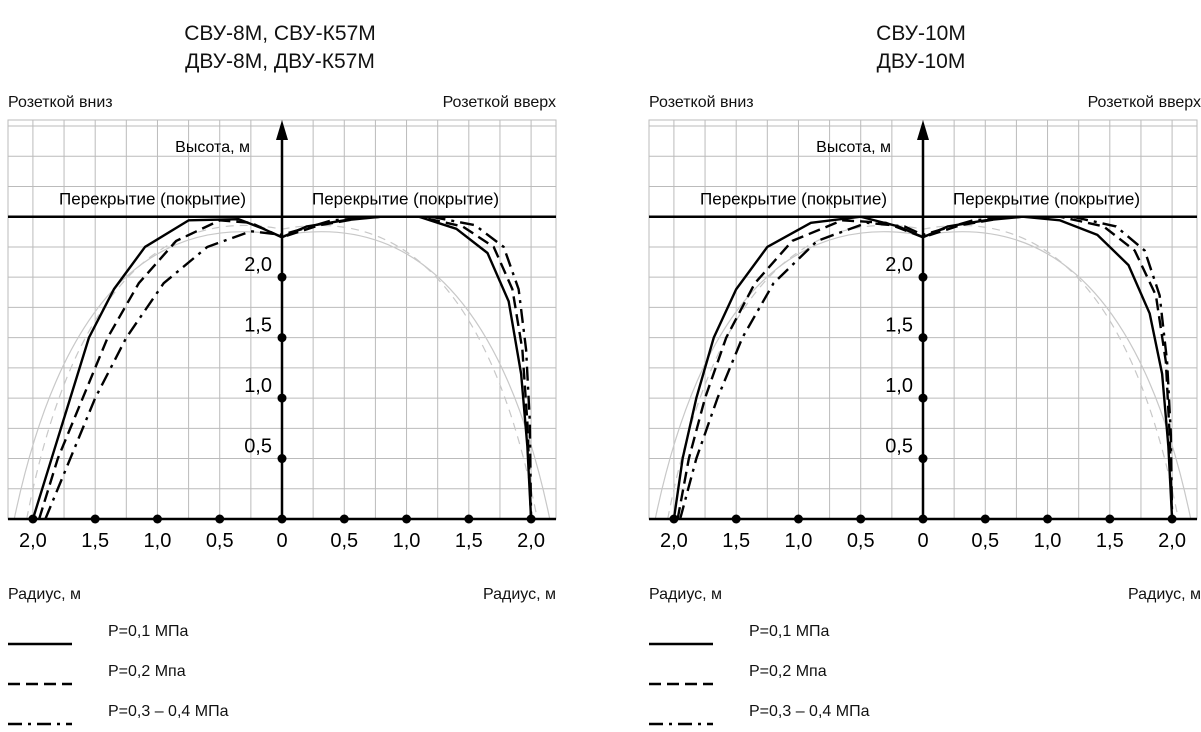 The height and width of the screenshot is (732, 1201). Describe the element at coordinates (280, 33) in the screenshot. I see `chart-title-line-1: СВУ-8М, СВУ-К57М` at that location.